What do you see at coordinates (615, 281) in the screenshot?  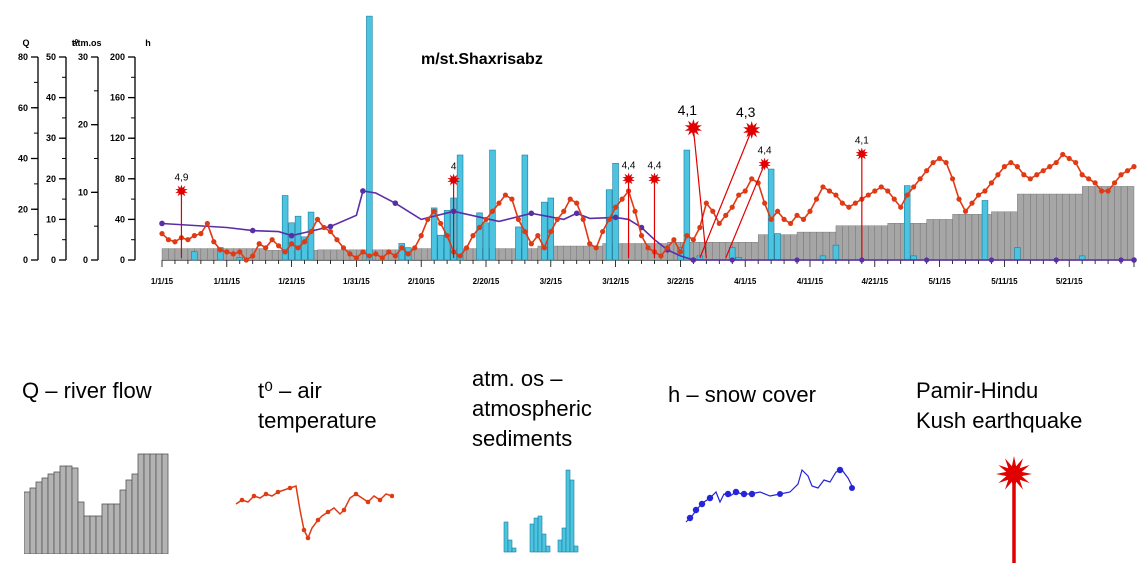 I see `x-tick-label: 3/12/15` at bounding box center [615, 281].